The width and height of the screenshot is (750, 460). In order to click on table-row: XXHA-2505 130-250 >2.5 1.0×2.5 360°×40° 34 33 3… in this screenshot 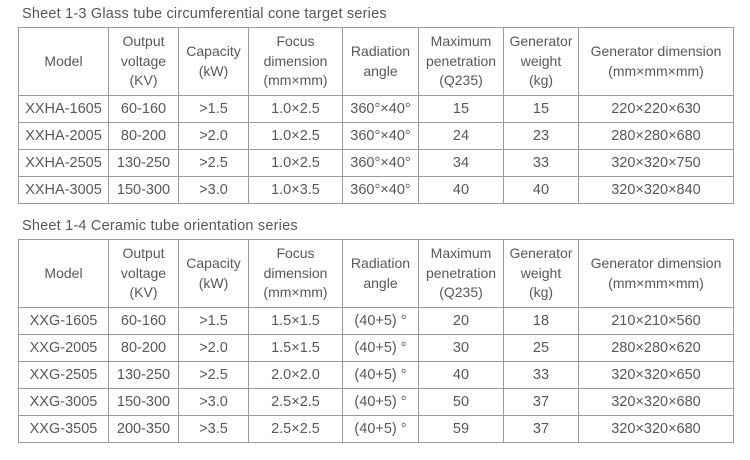, I will do `click(376, 163)`.